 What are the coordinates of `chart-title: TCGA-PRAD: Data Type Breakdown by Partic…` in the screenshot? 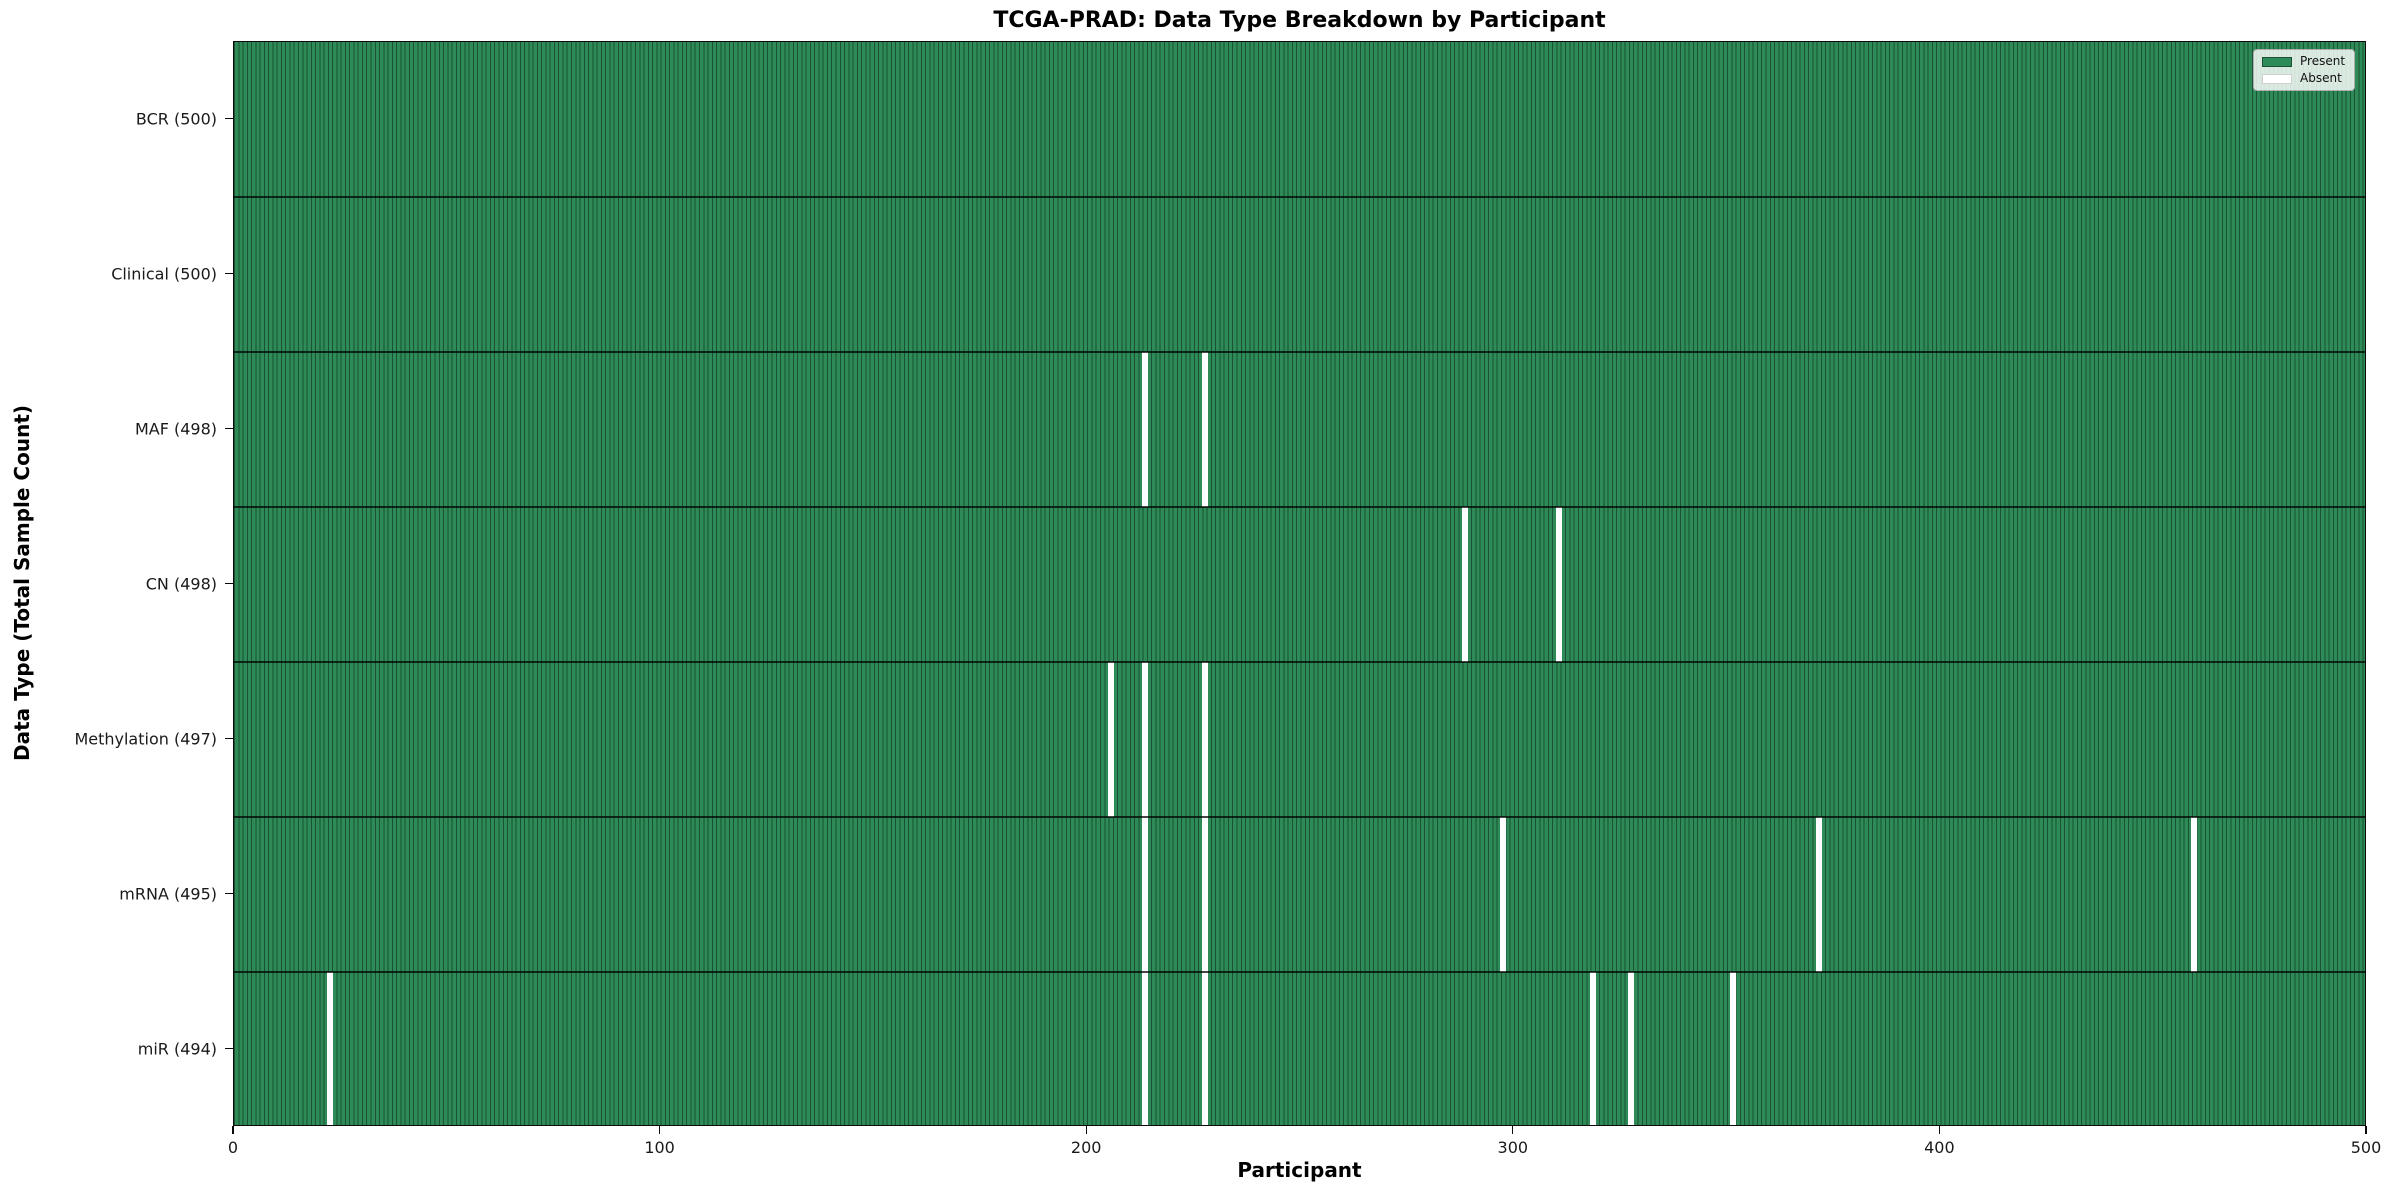 It's located at (1299, 20).